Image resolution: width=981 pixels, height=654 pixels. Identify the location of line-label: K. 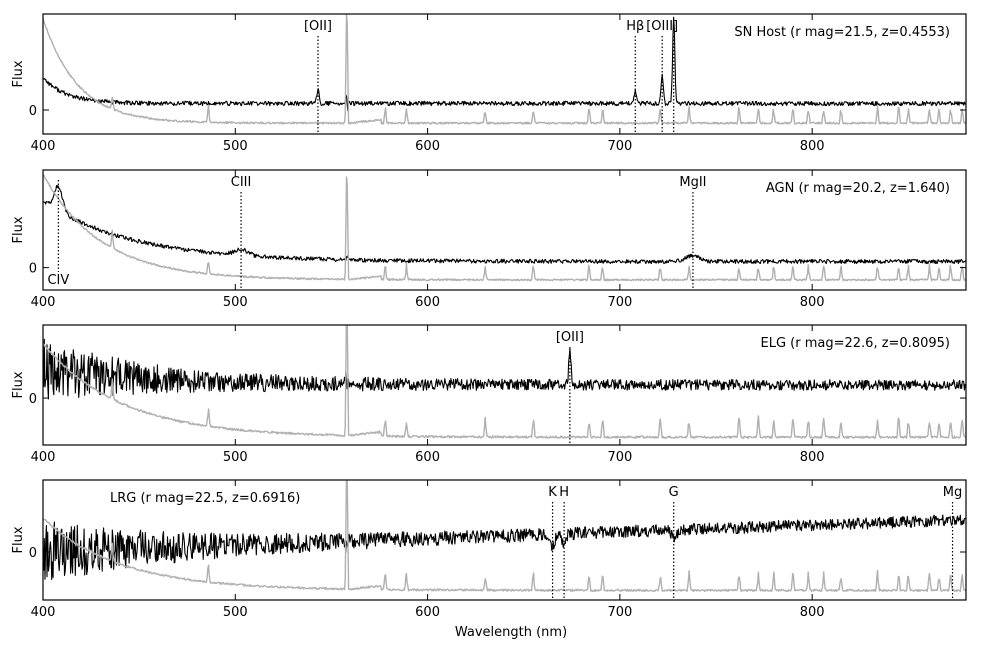
(552, 492).